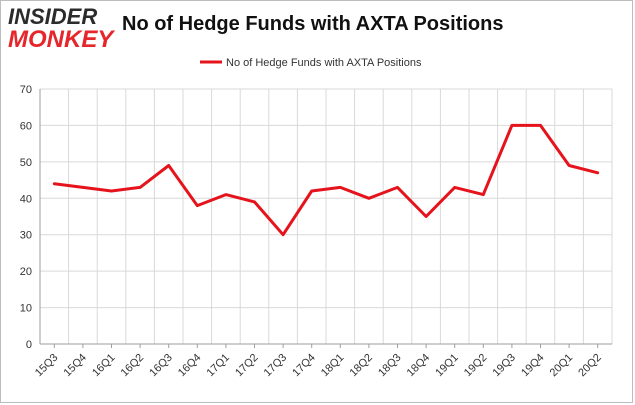 The height and width of the screenshot is (405, 635). I want to click on y-tick-labels: 0 10 20 30 40 50 60 70, so click(26, 217).